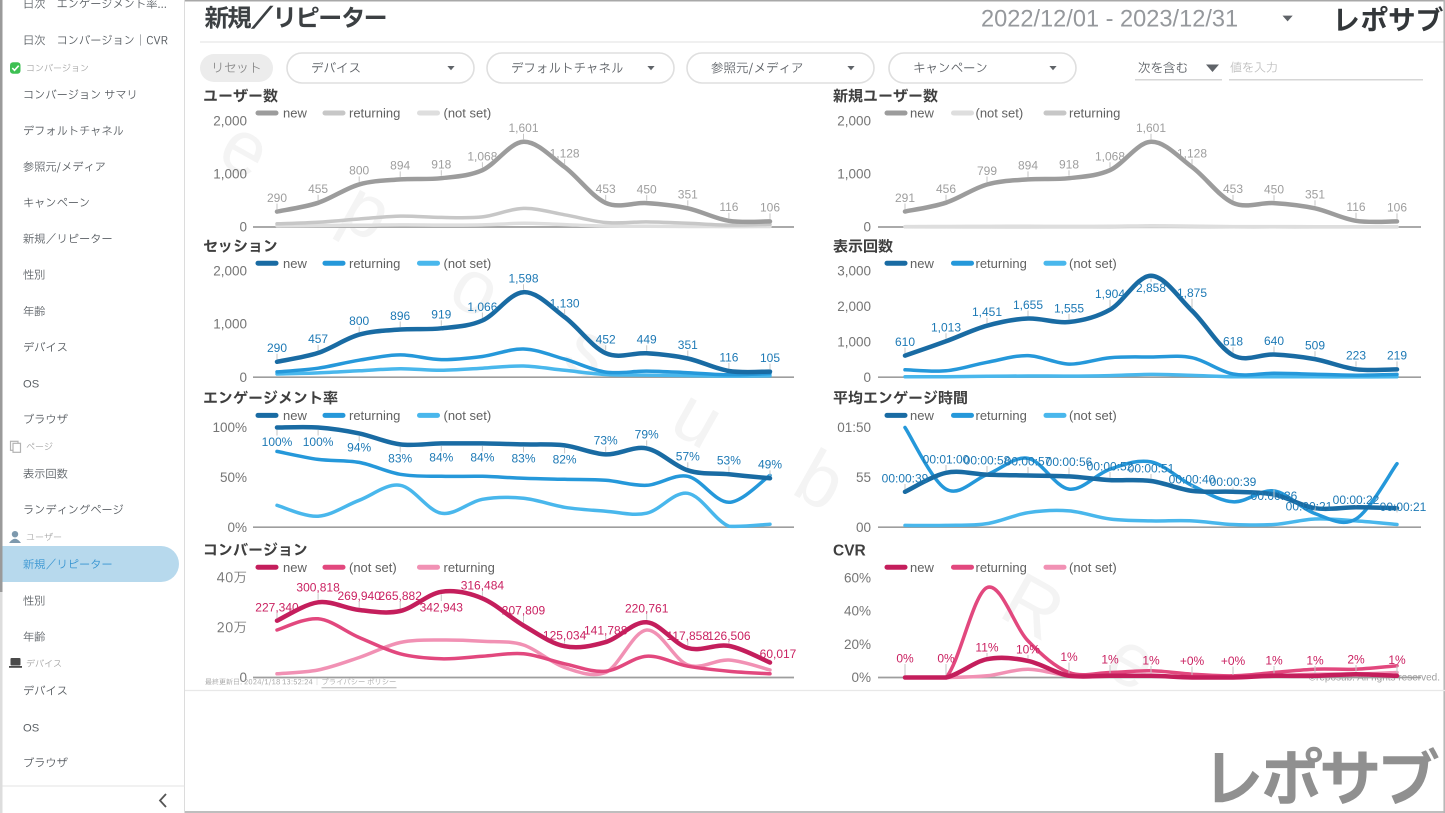  Describe the element at coordinates (986, 647) in the screenshot. I see `svg-text: 11%` at that location.